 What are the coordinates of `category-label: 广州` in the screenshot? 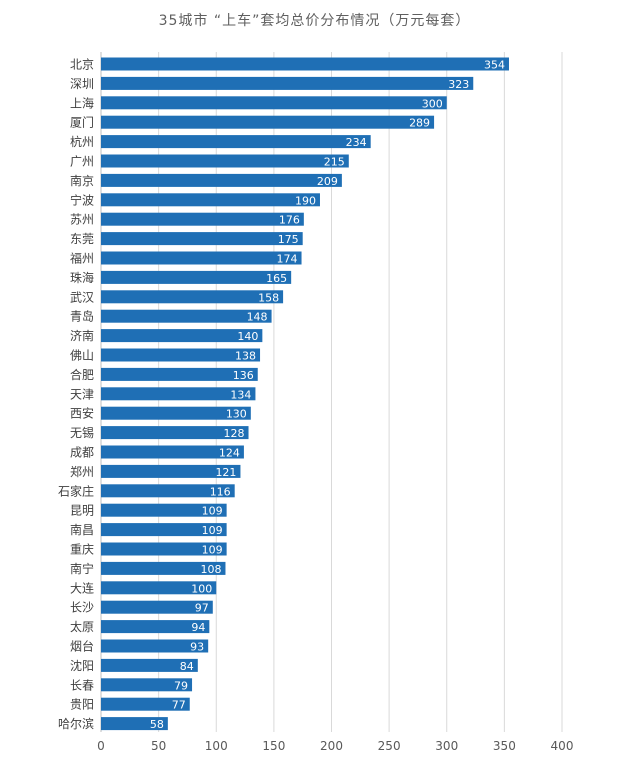 It's located at (82, 162).